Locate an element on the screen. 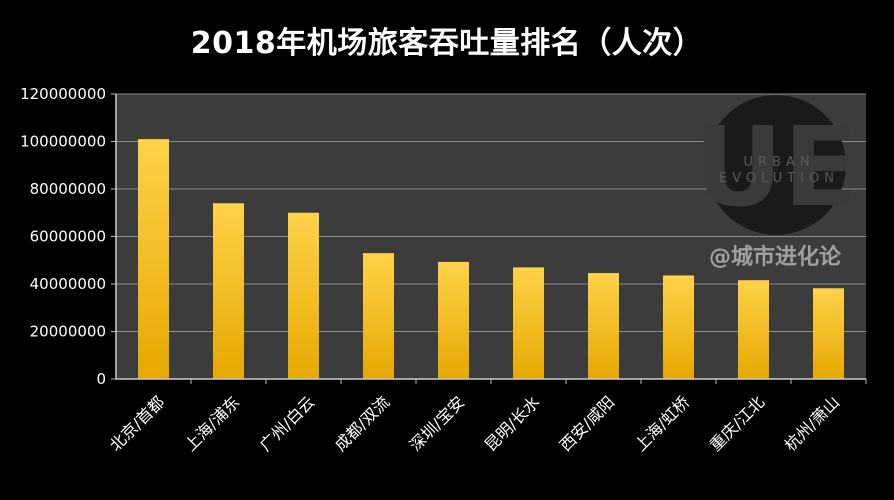  x-tick-label: 上海/虹桥 is located at coordinates (662, 423).